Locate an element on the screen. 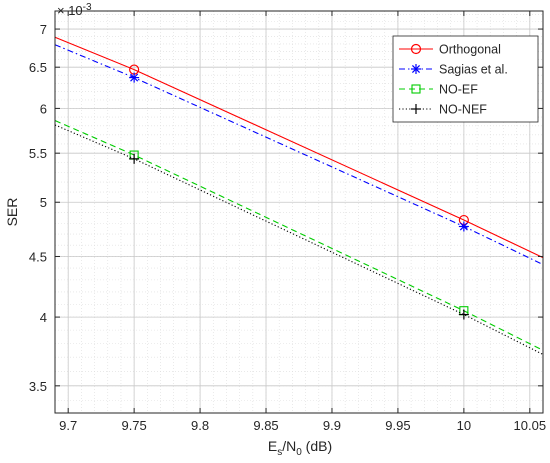  y-tick-label: 5 is located at coordinates (43, 202).